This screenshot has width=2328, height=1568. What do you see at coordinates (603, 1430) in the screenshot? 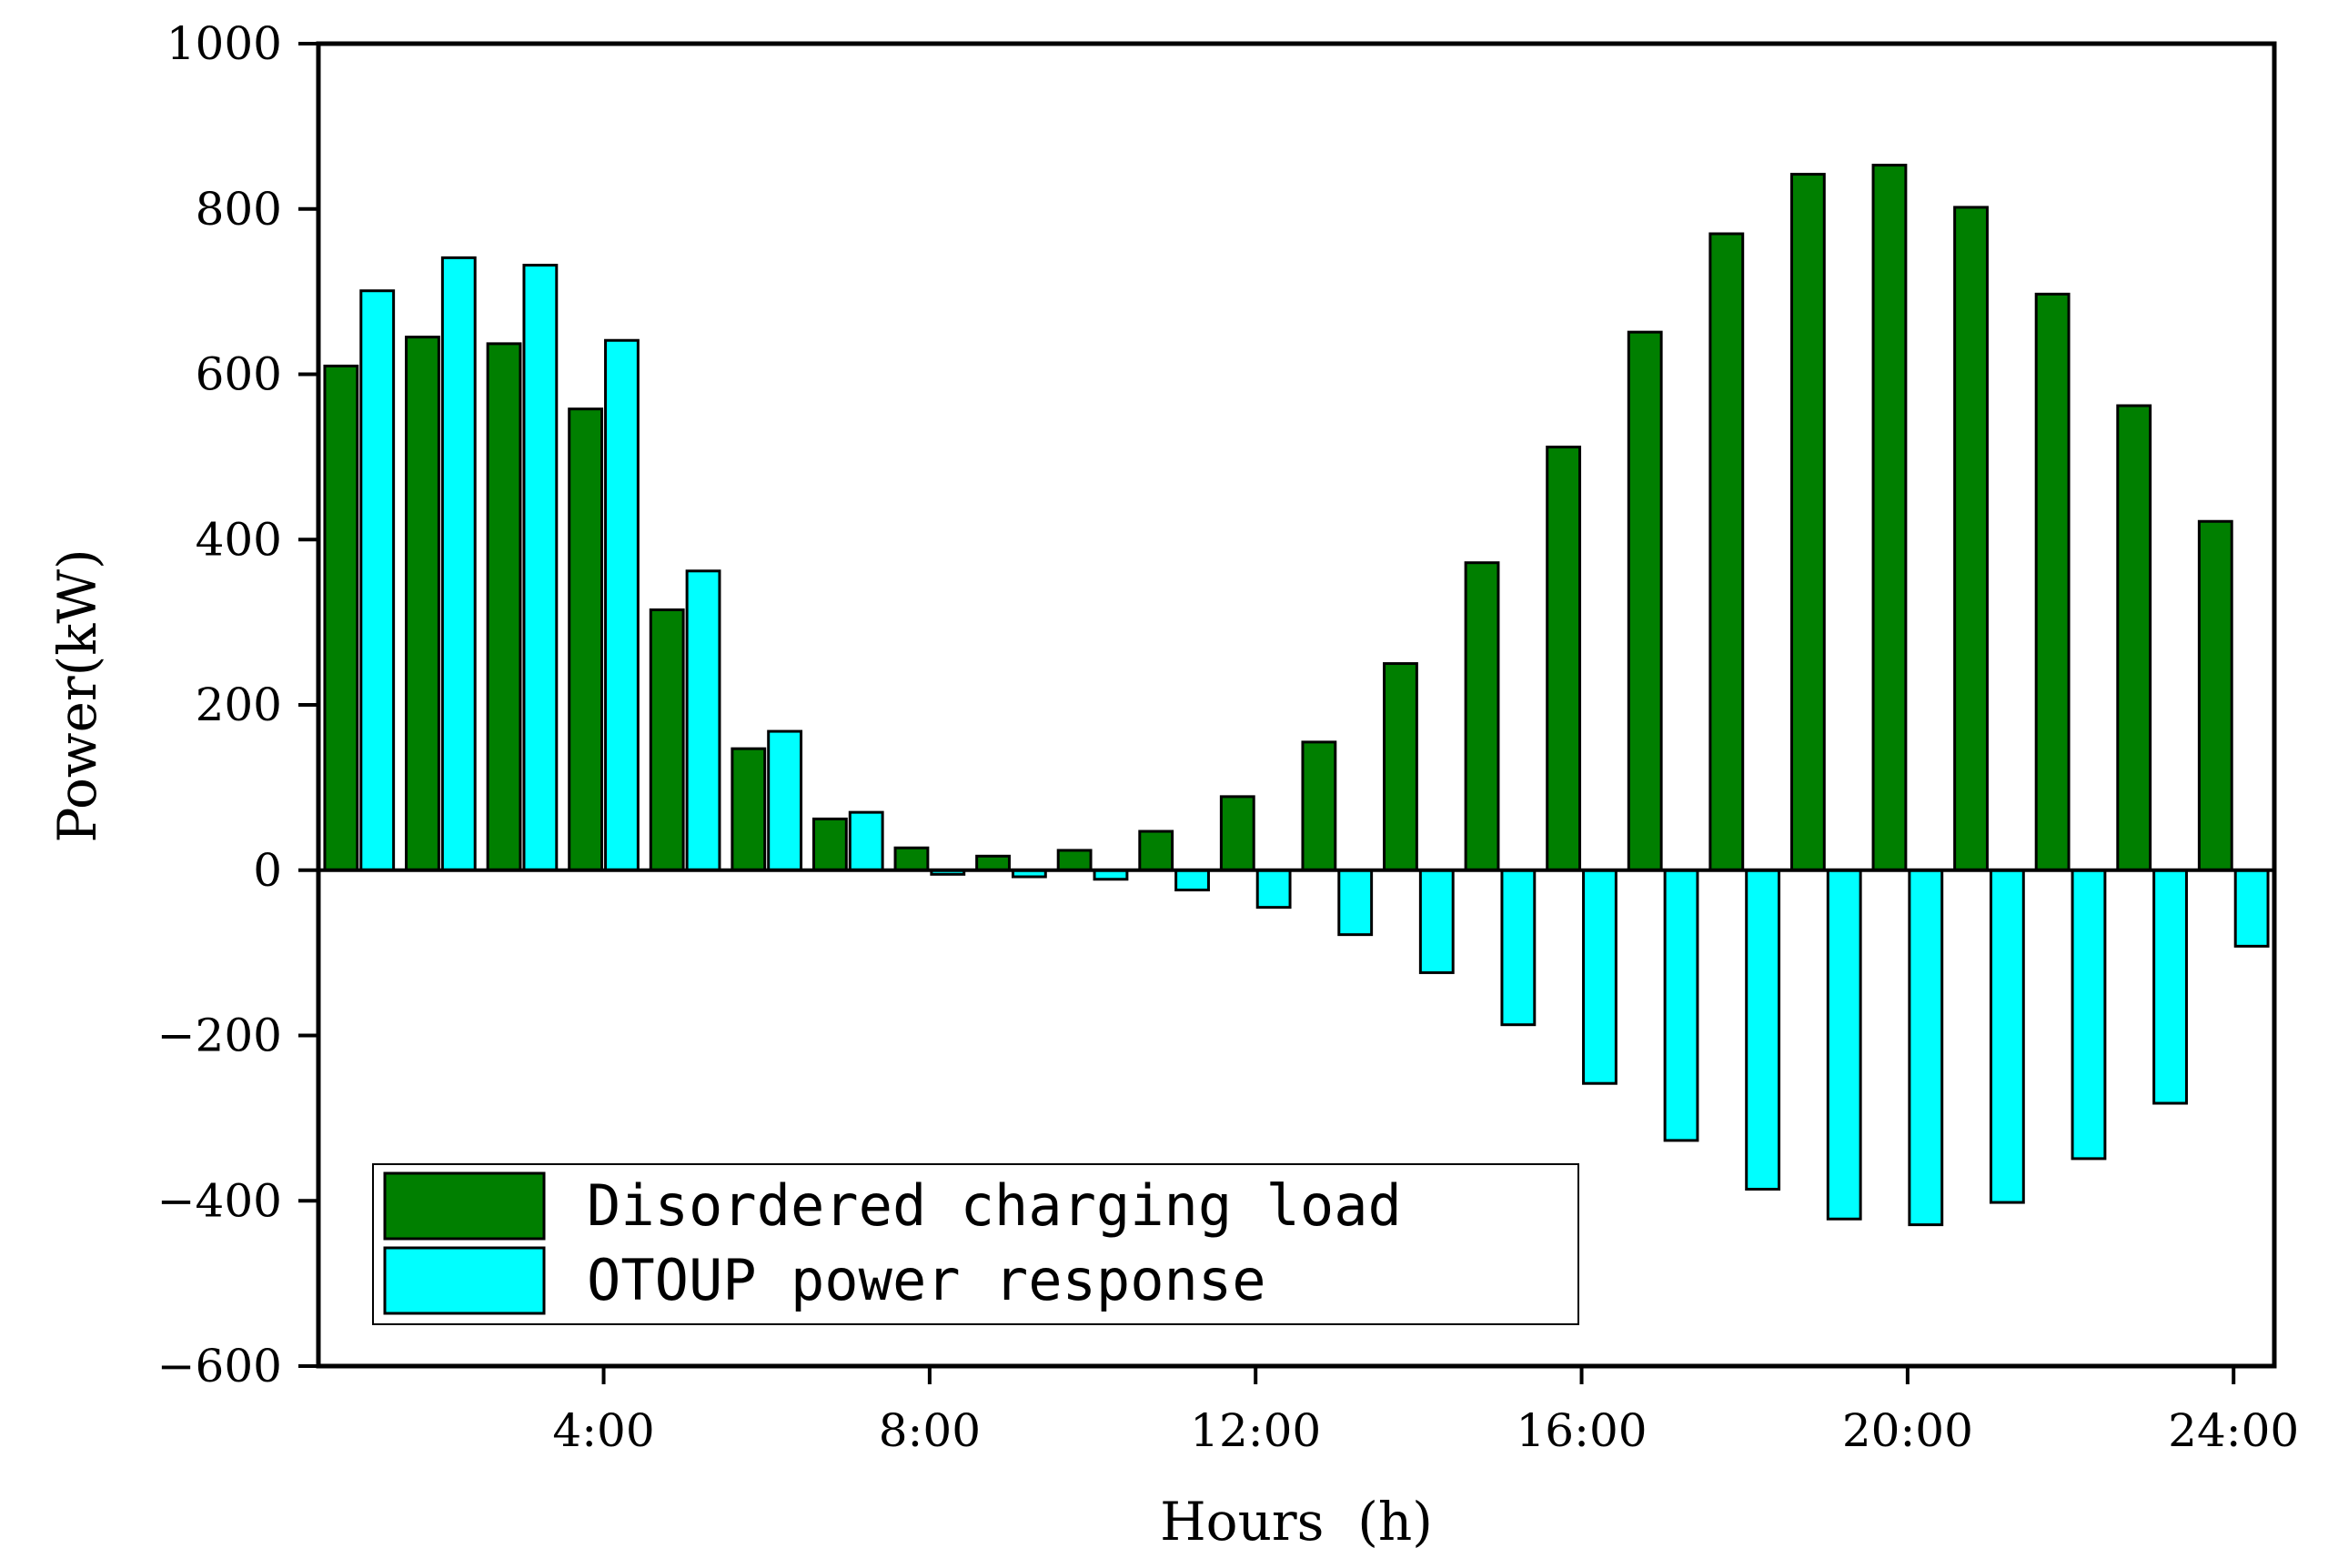
I see `x-tick-label-0: 4:00` at bounding box center [603, 1430].